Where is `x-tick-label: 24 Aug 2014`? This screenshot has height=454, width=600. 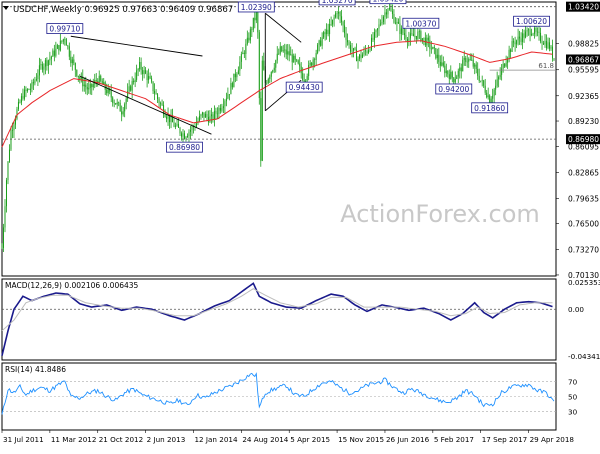 x-tick-label: 24 Aug 2014 is located at coordinates (265, 439).